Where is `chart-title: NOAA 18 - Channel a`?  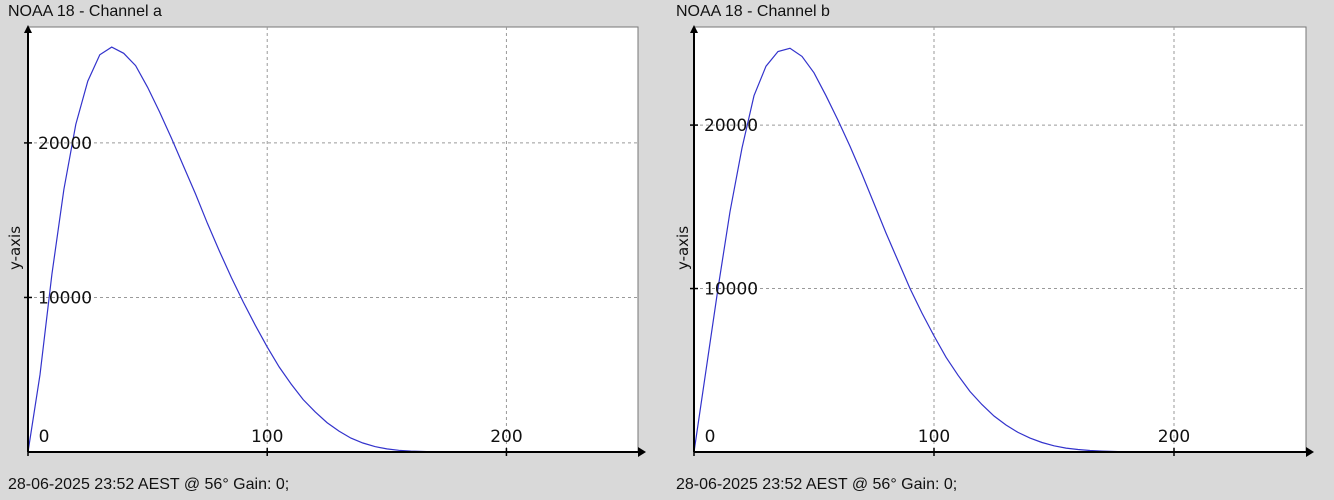 chart-title: NOAA 18 - Channel a is located at coordinates (85, 11).